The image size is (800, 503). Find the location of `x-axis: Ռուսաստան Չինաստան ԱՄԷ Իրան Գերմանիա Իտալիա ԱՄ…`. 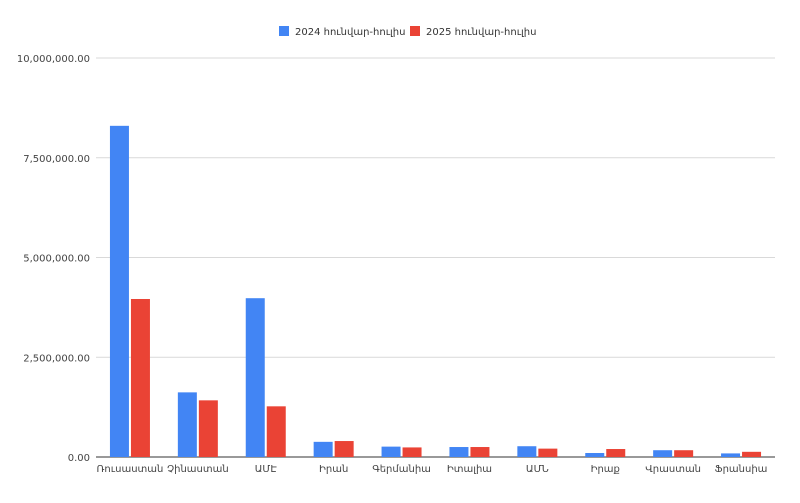

x-axis: Ռուսաստան Չինաստան ԱՄԷ Իրան Գերմանիա Իտալիա ԱՄ… is located at coordinates (432, 469).